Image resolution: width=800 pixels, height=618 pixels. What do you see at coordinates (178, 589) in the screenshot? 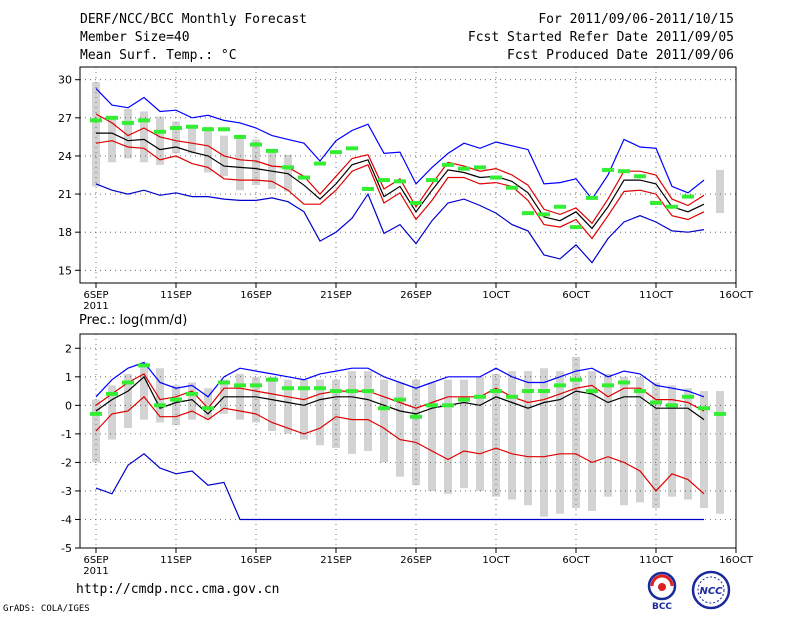
I see `website-url: http://cmdp.ncc.cma.gov.cn` at bounding box center [178, 589].